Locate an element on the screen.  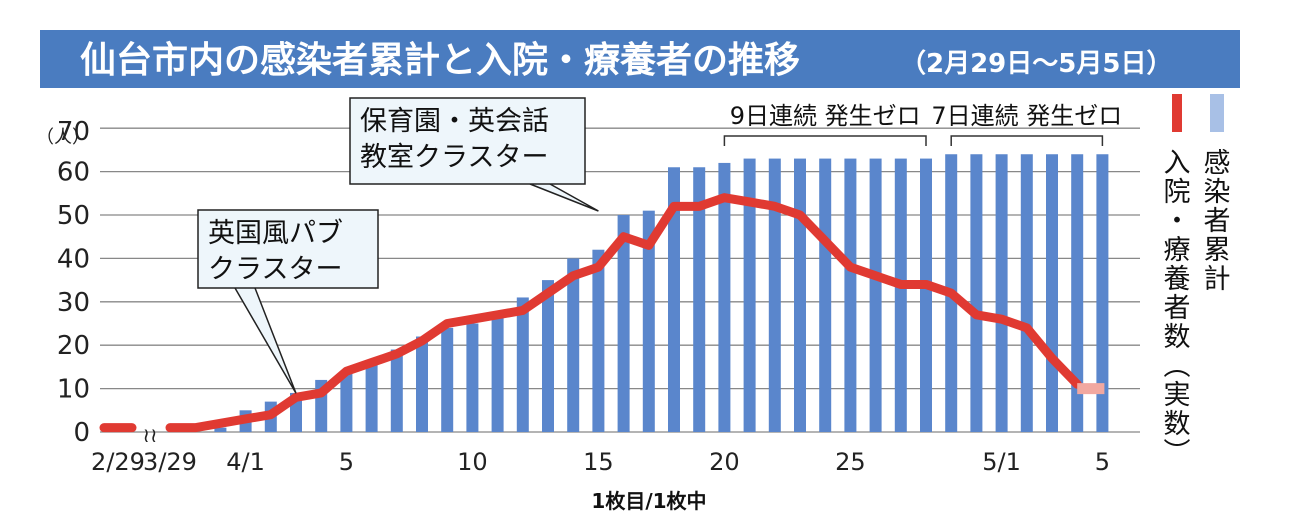
callout-text: 教室クラスター is located at coordinates (454, 157).